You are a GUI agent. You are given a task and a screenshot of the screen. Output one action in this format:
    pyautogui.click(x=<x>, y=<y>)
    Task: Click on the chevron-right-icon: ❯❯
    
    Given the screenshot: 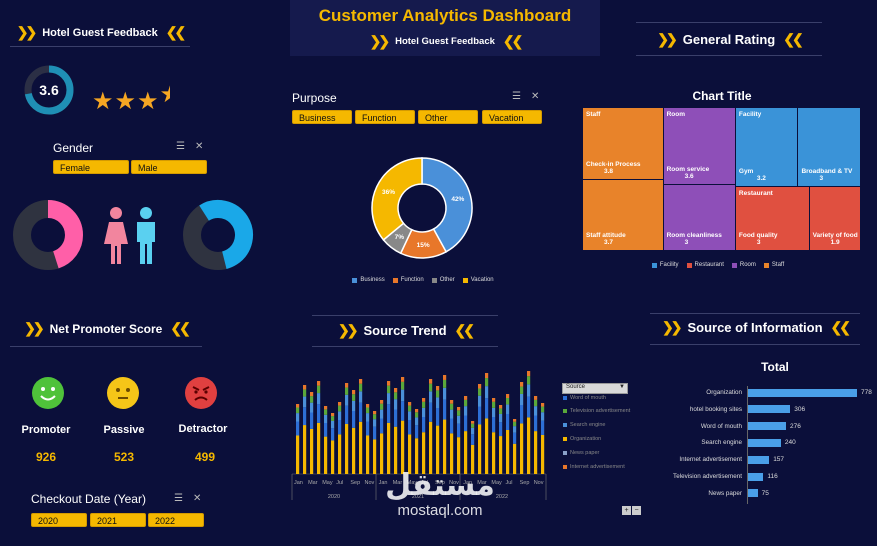 What is the action you would take?
    pyautogui.click(x=672, y=327)
    